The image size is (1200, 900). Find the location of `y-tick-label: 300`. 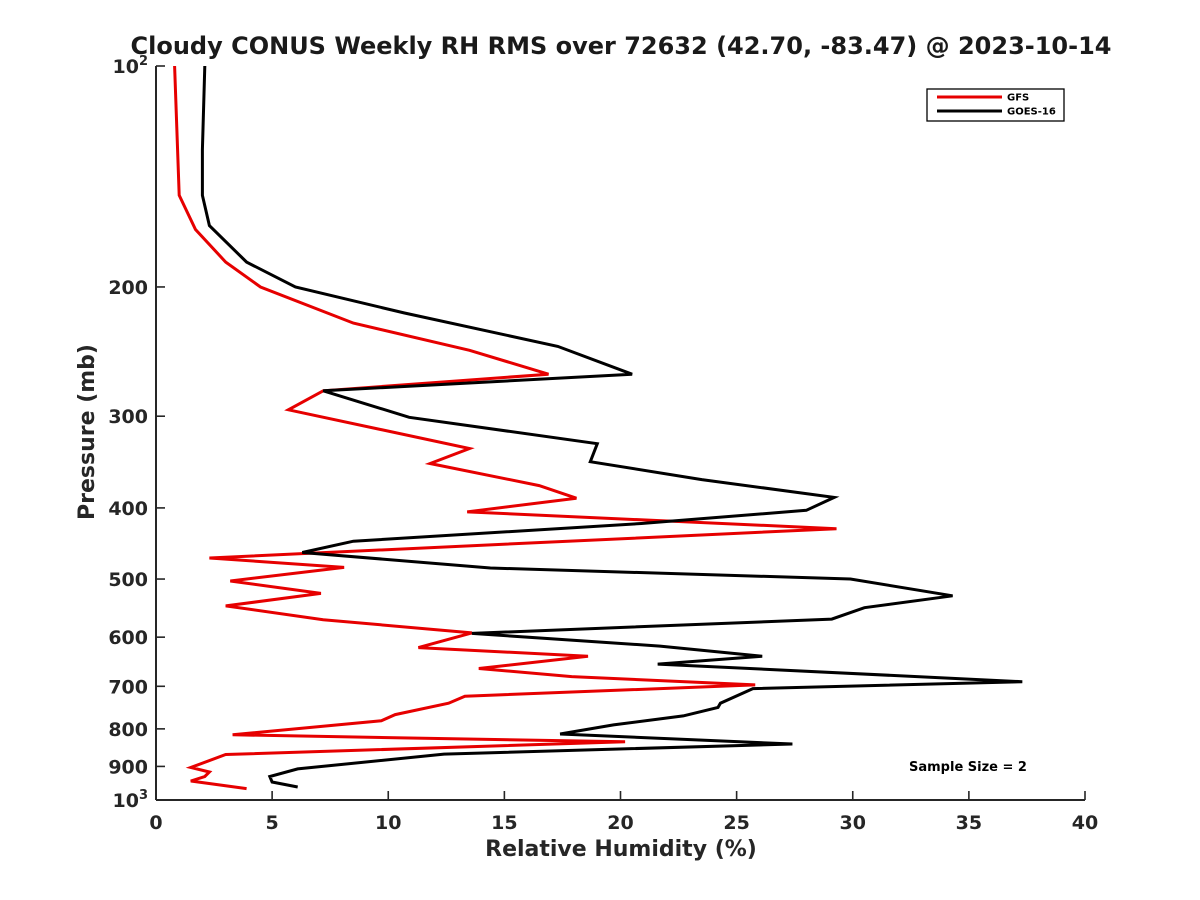

y-tick-label: 300 is located at coordinates (128, 417).